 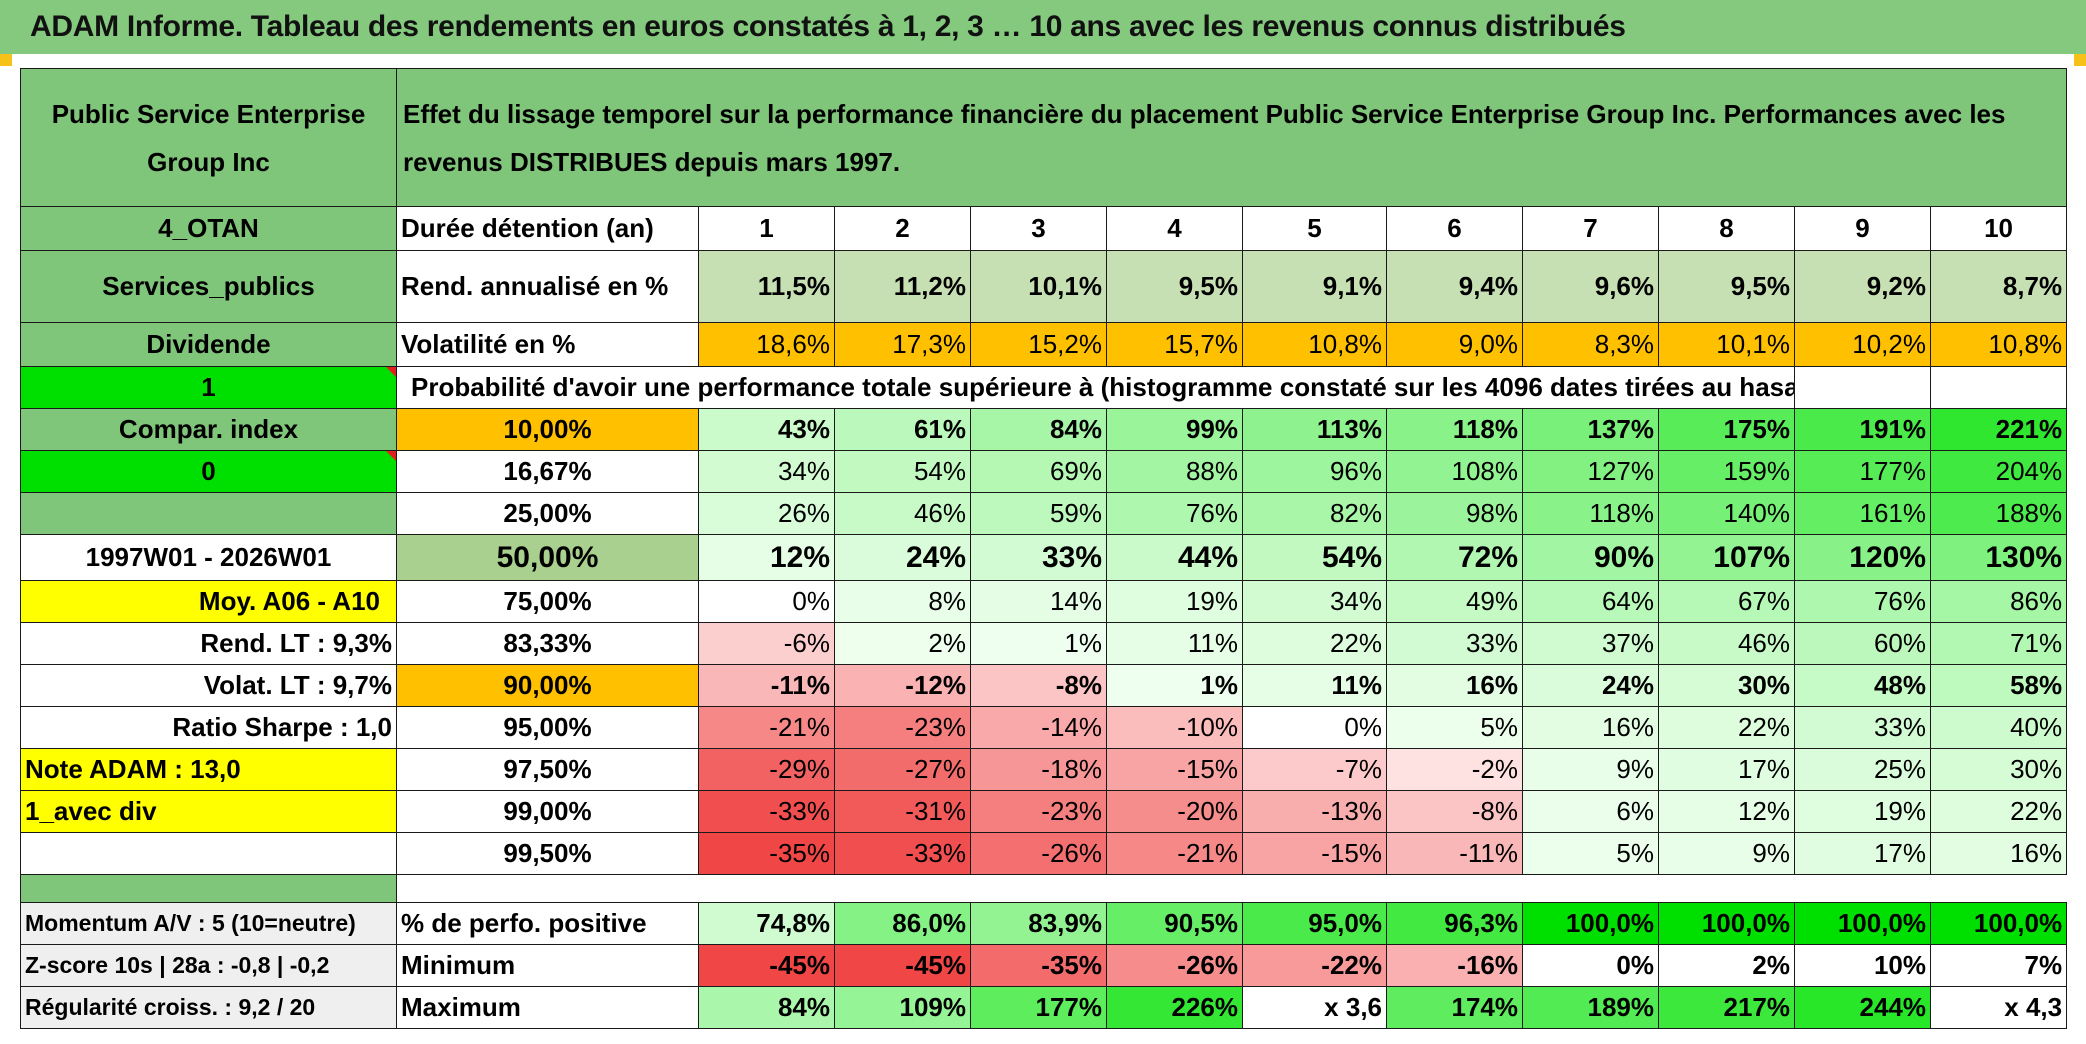 I want to click on quantile-threshold: 75,00%, so click(x=547, y=601).